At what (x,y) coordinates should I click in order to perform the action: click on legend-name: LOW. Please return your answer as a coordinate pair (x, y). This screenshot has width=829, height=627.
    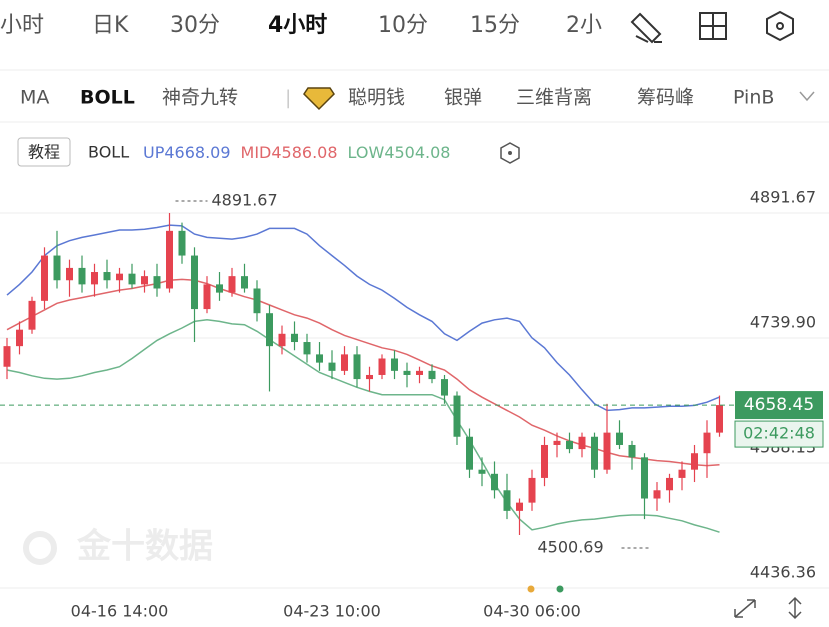
    Looking at the image, I should click on (366, 152).